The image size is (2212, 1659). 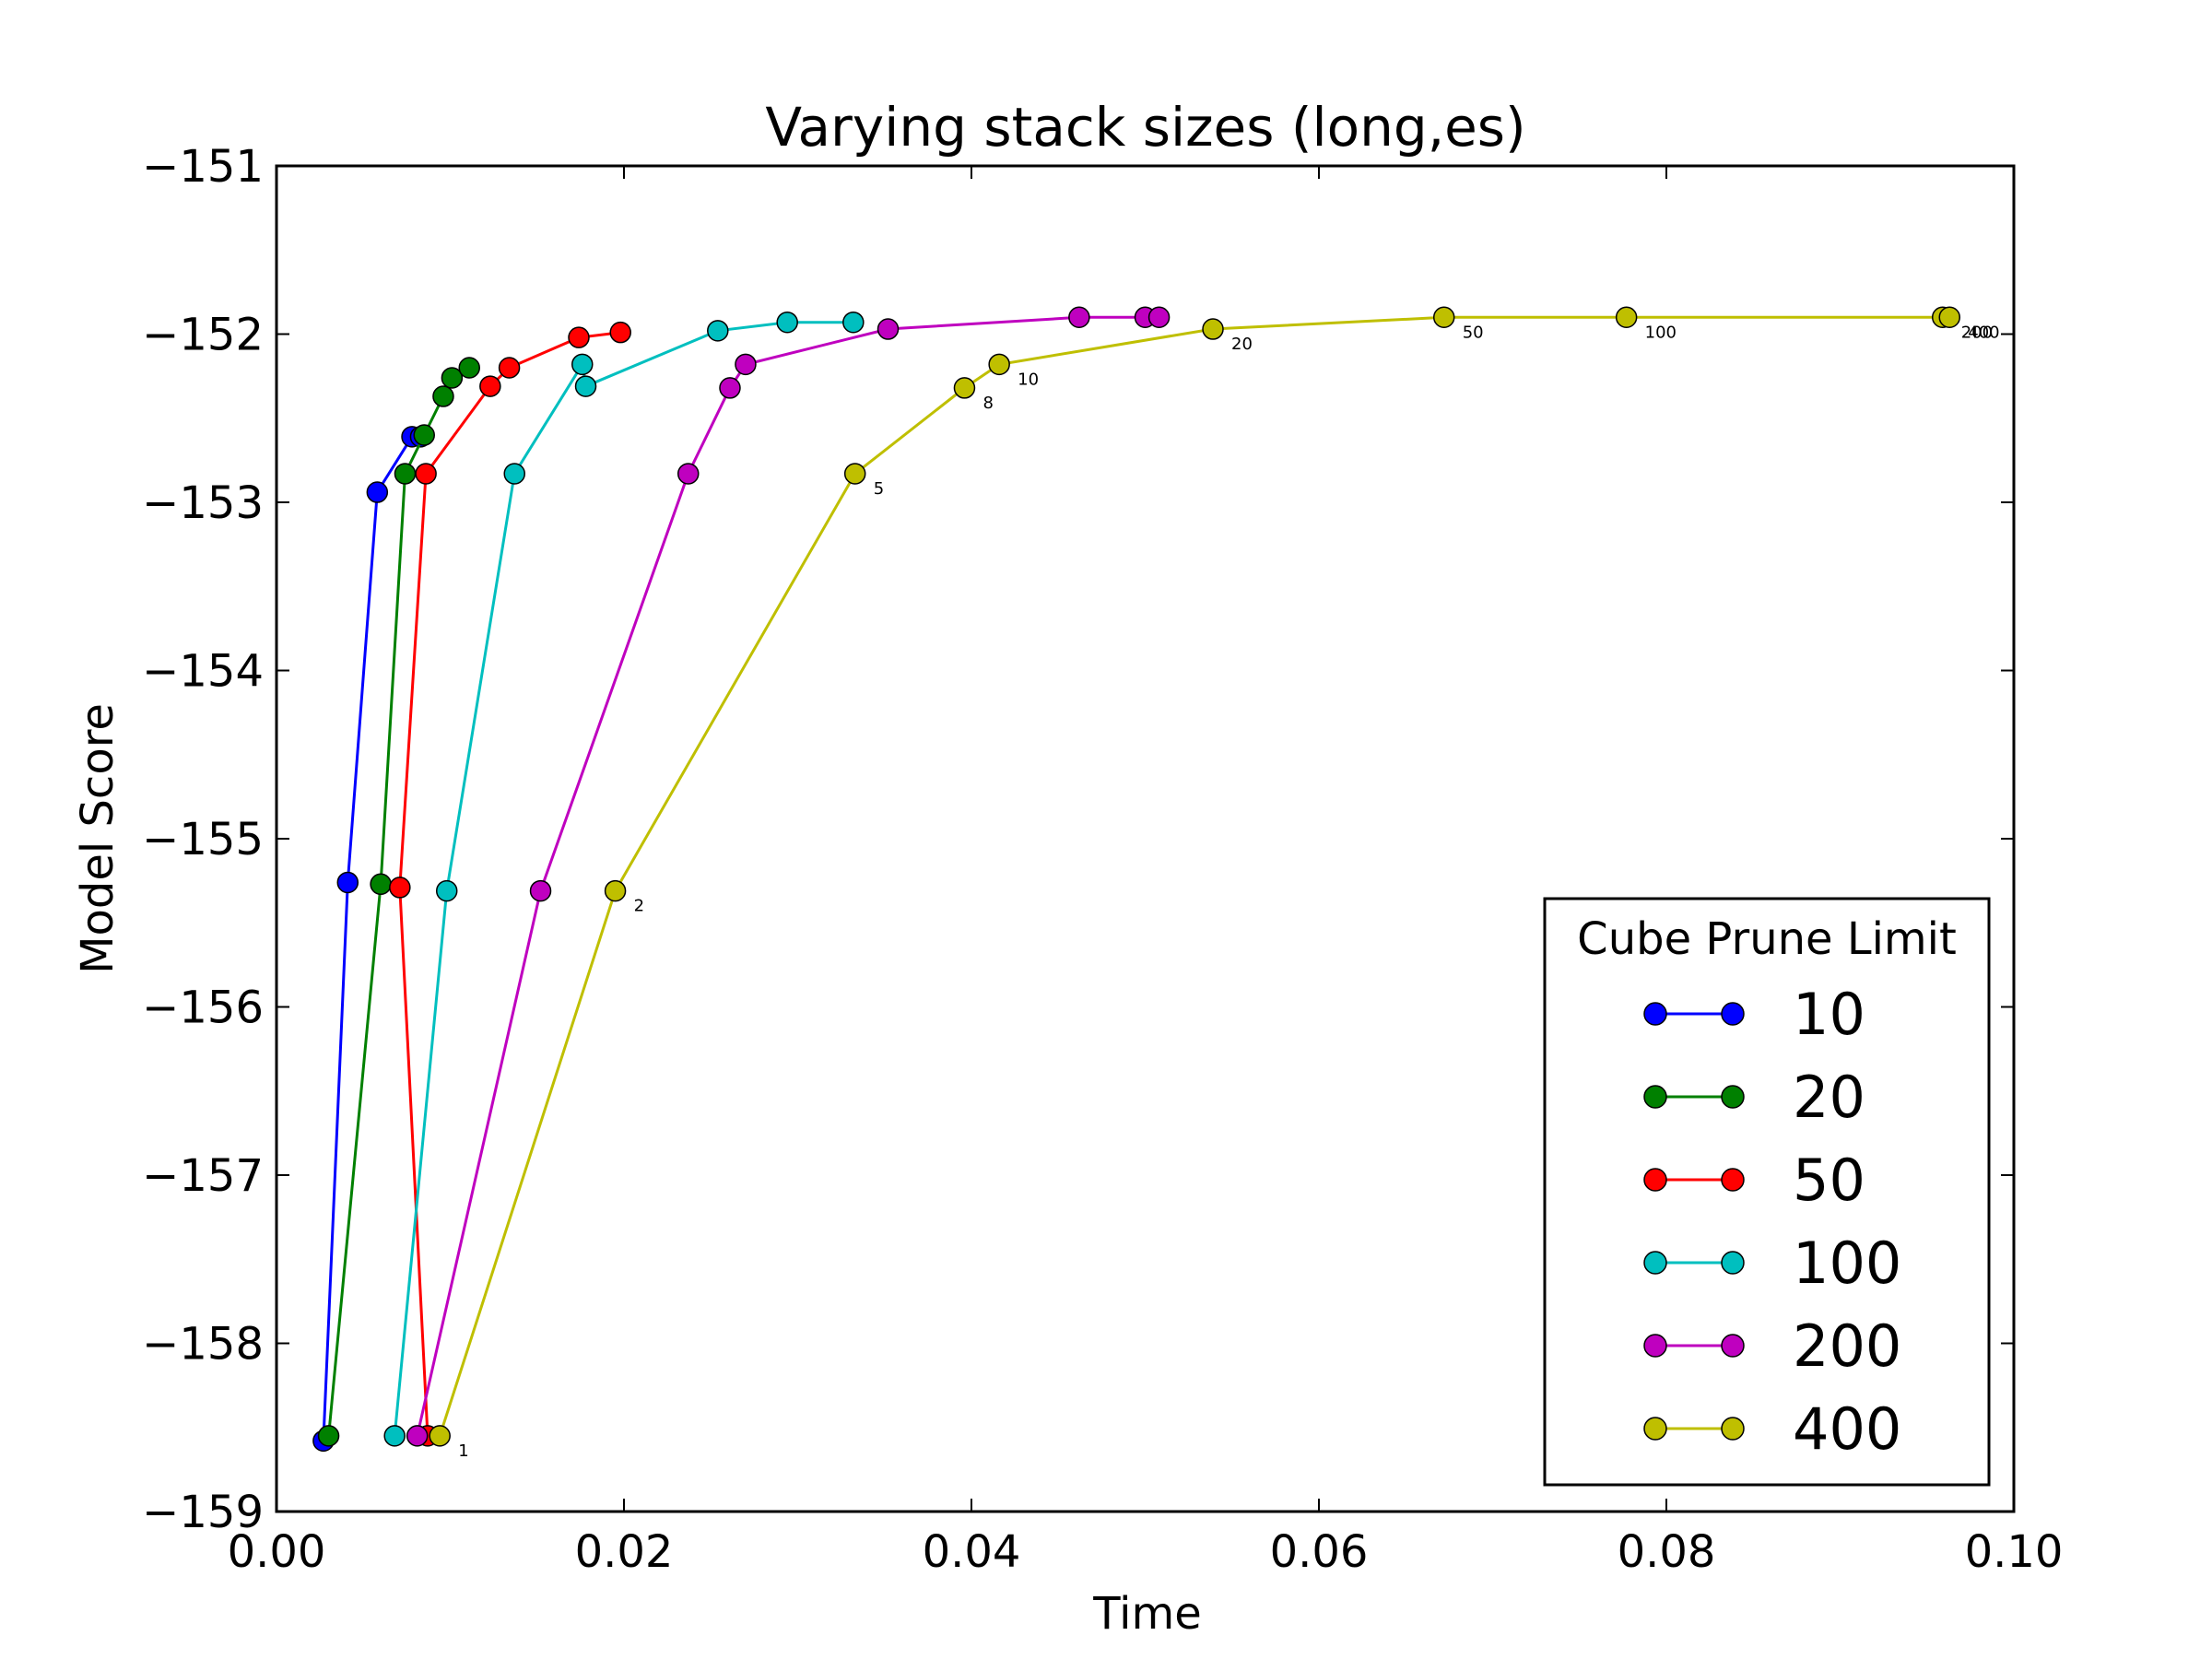 I want to click on legend: Cube Prune Limit 10 20 50 100 200 400, so click(x=1767, y=1192).